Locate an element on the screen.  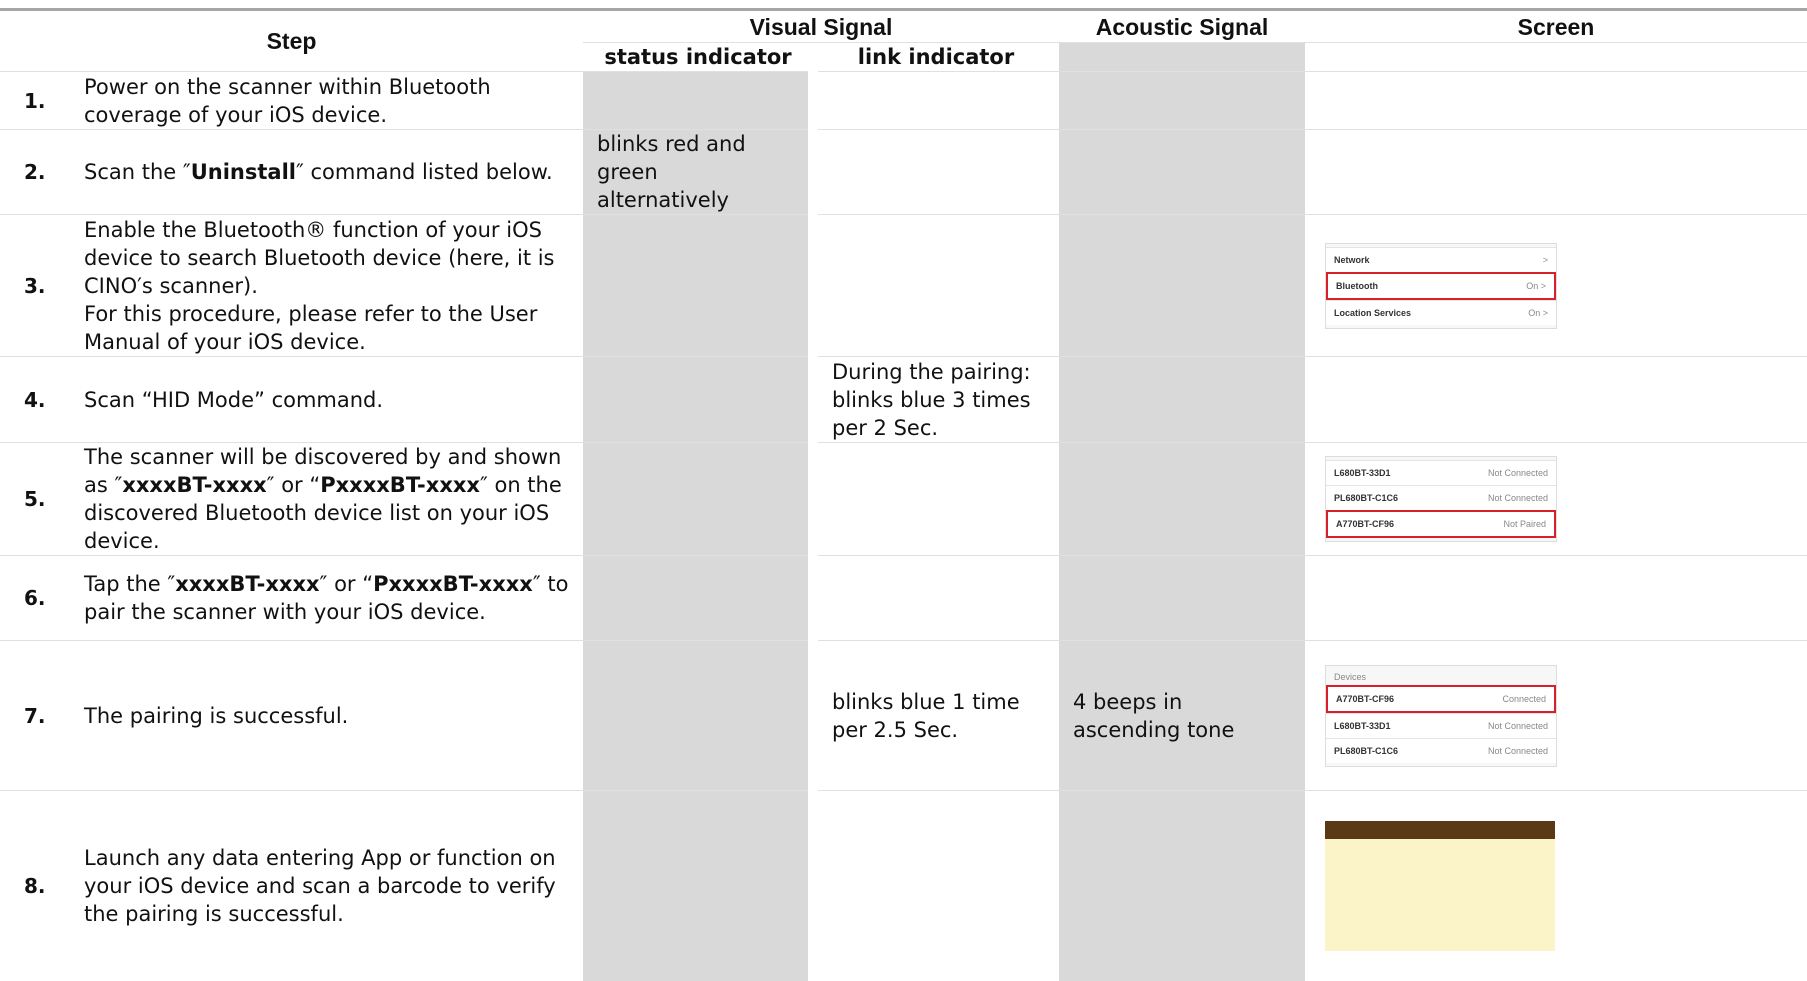
step-segment: The pairing is successful. is located at coordinates (216, 715).